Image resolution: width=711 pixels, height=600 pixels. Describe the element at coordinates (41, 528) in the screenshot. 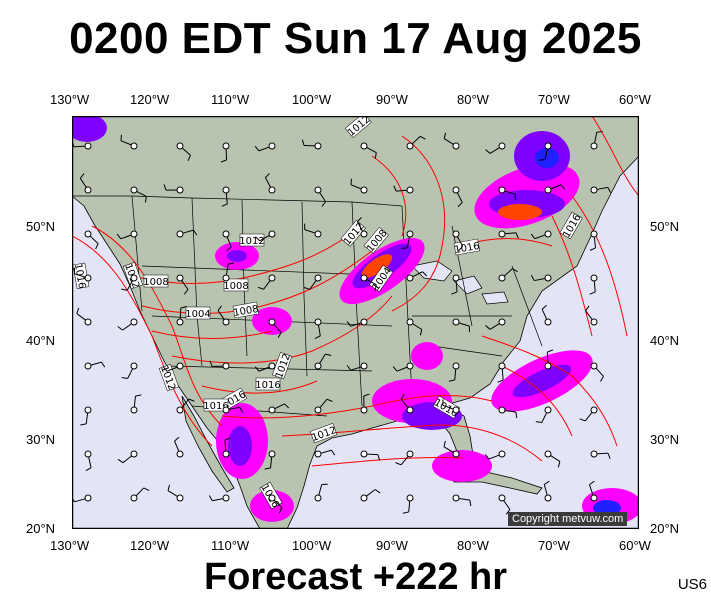

I see `left-lat-label: 20°N` at that location.